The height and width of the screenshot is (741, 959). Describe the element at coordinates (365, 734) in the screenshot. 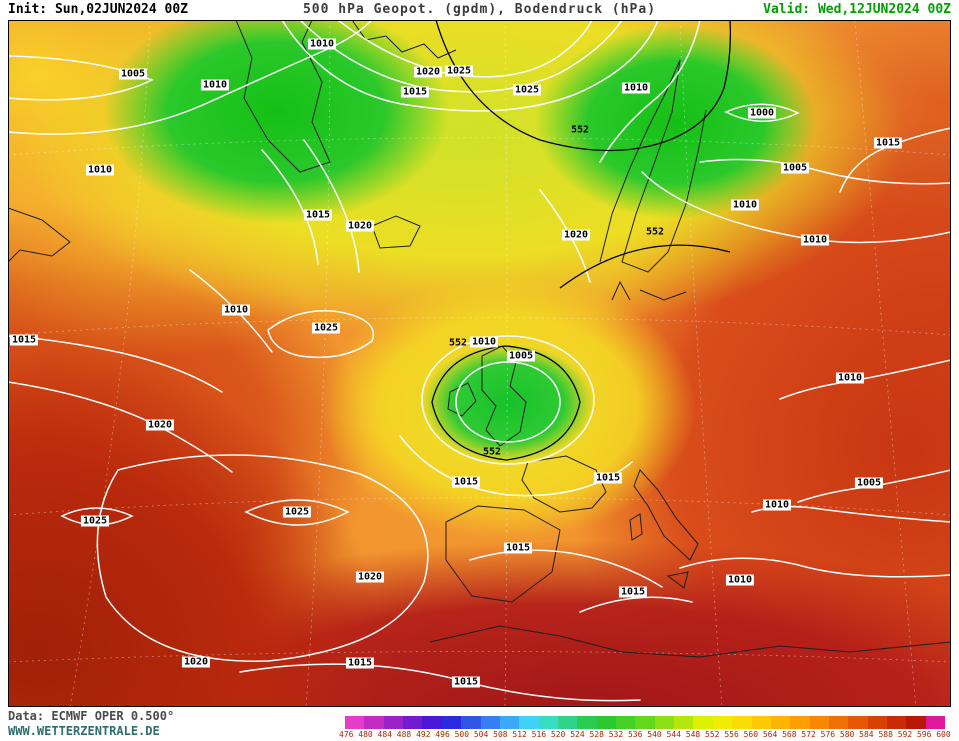

I see `colorbar-tick-label: 480` at that location.